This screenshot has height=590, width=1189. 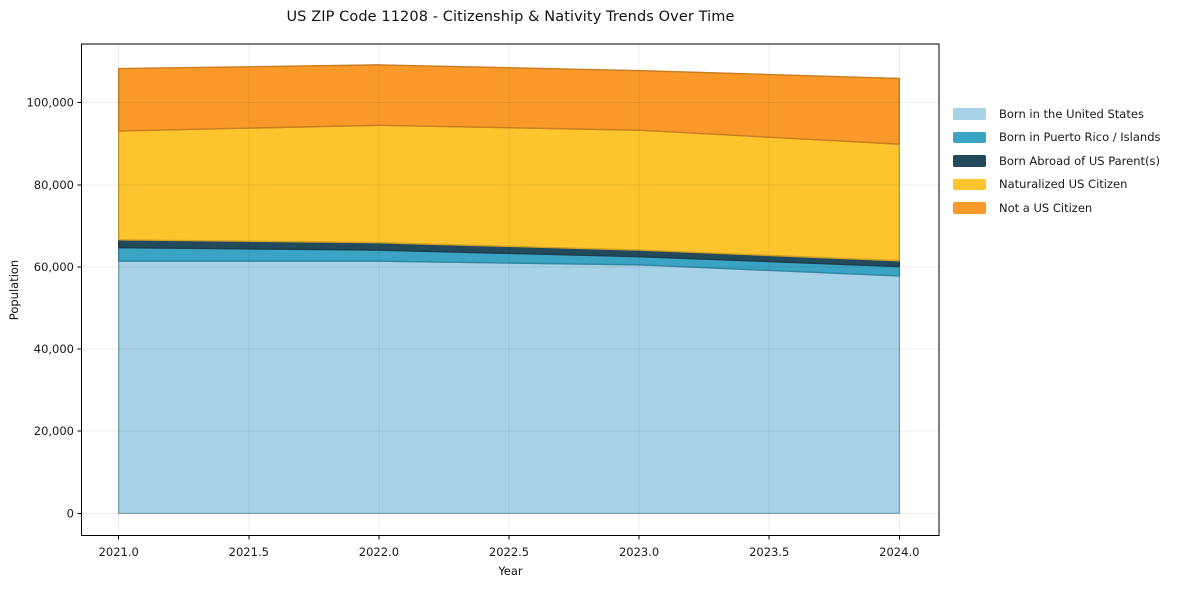 What do you see at coordinates (54, 431) in the screenshot?
I see `y-tick-label: 20,000` at bounding box center [54, 431].